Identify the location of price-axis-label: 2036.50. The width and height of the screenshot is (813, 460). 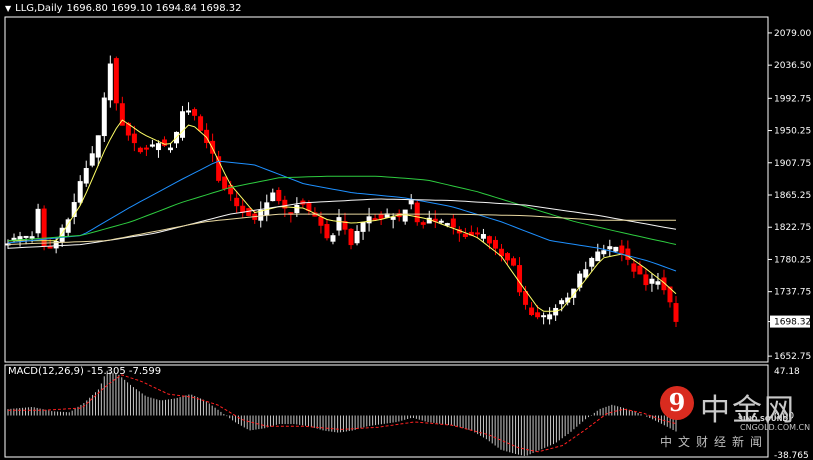
(792, 66).